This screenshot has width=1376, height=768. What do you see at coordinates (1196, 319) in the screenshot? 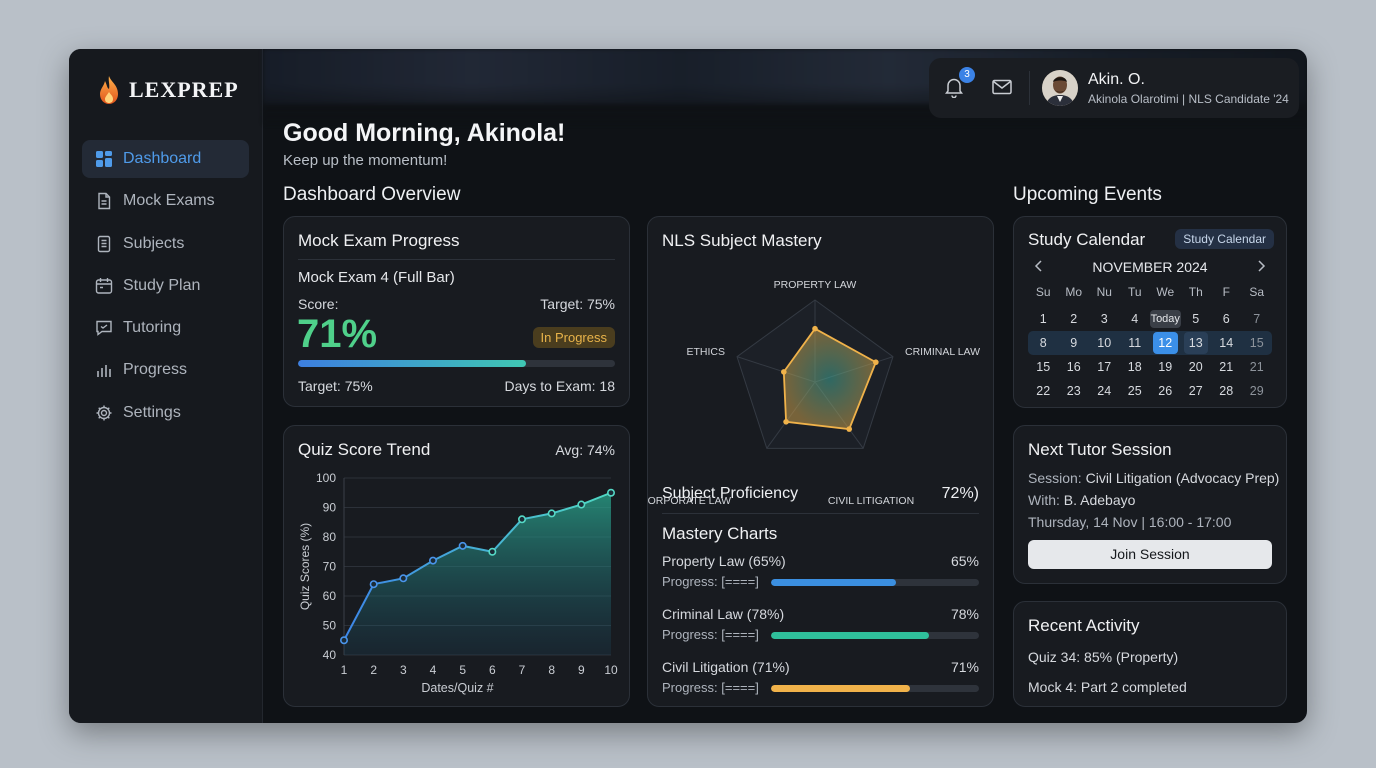
I see `calendar-day: 5` at bounding box center [1196, 319].